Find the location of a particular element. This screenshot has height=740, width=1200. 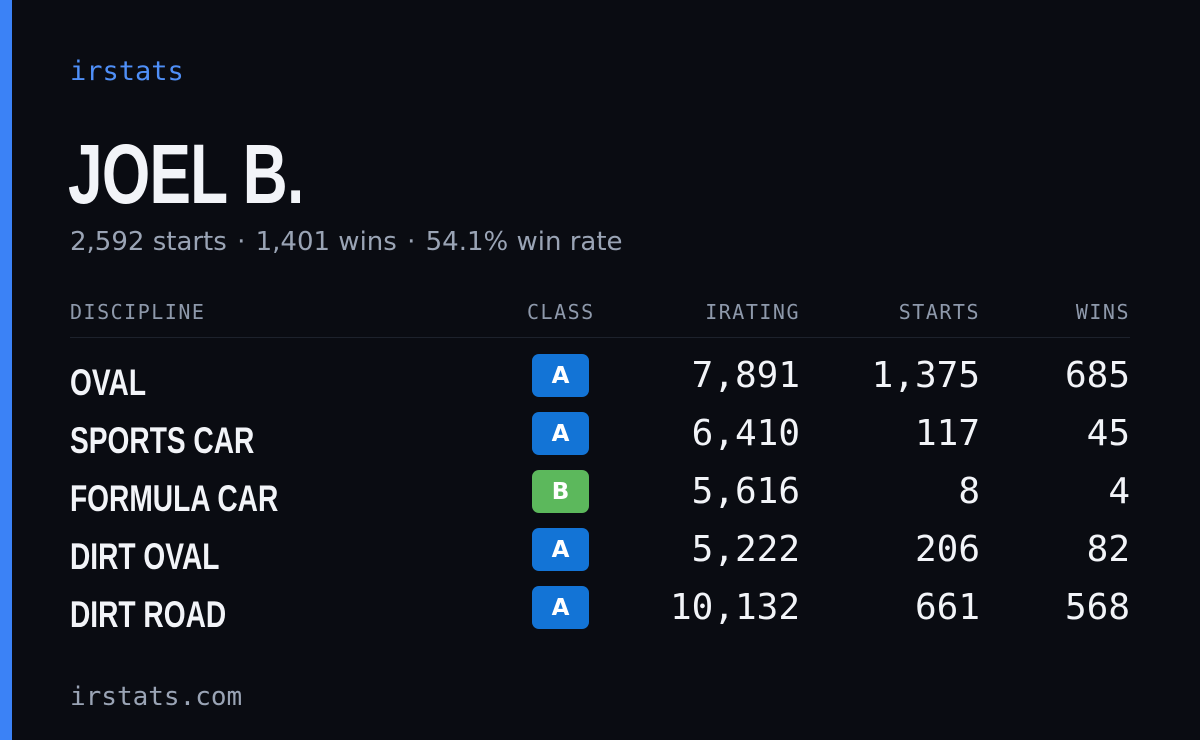

header-divider is located at coordinates (600, 337).